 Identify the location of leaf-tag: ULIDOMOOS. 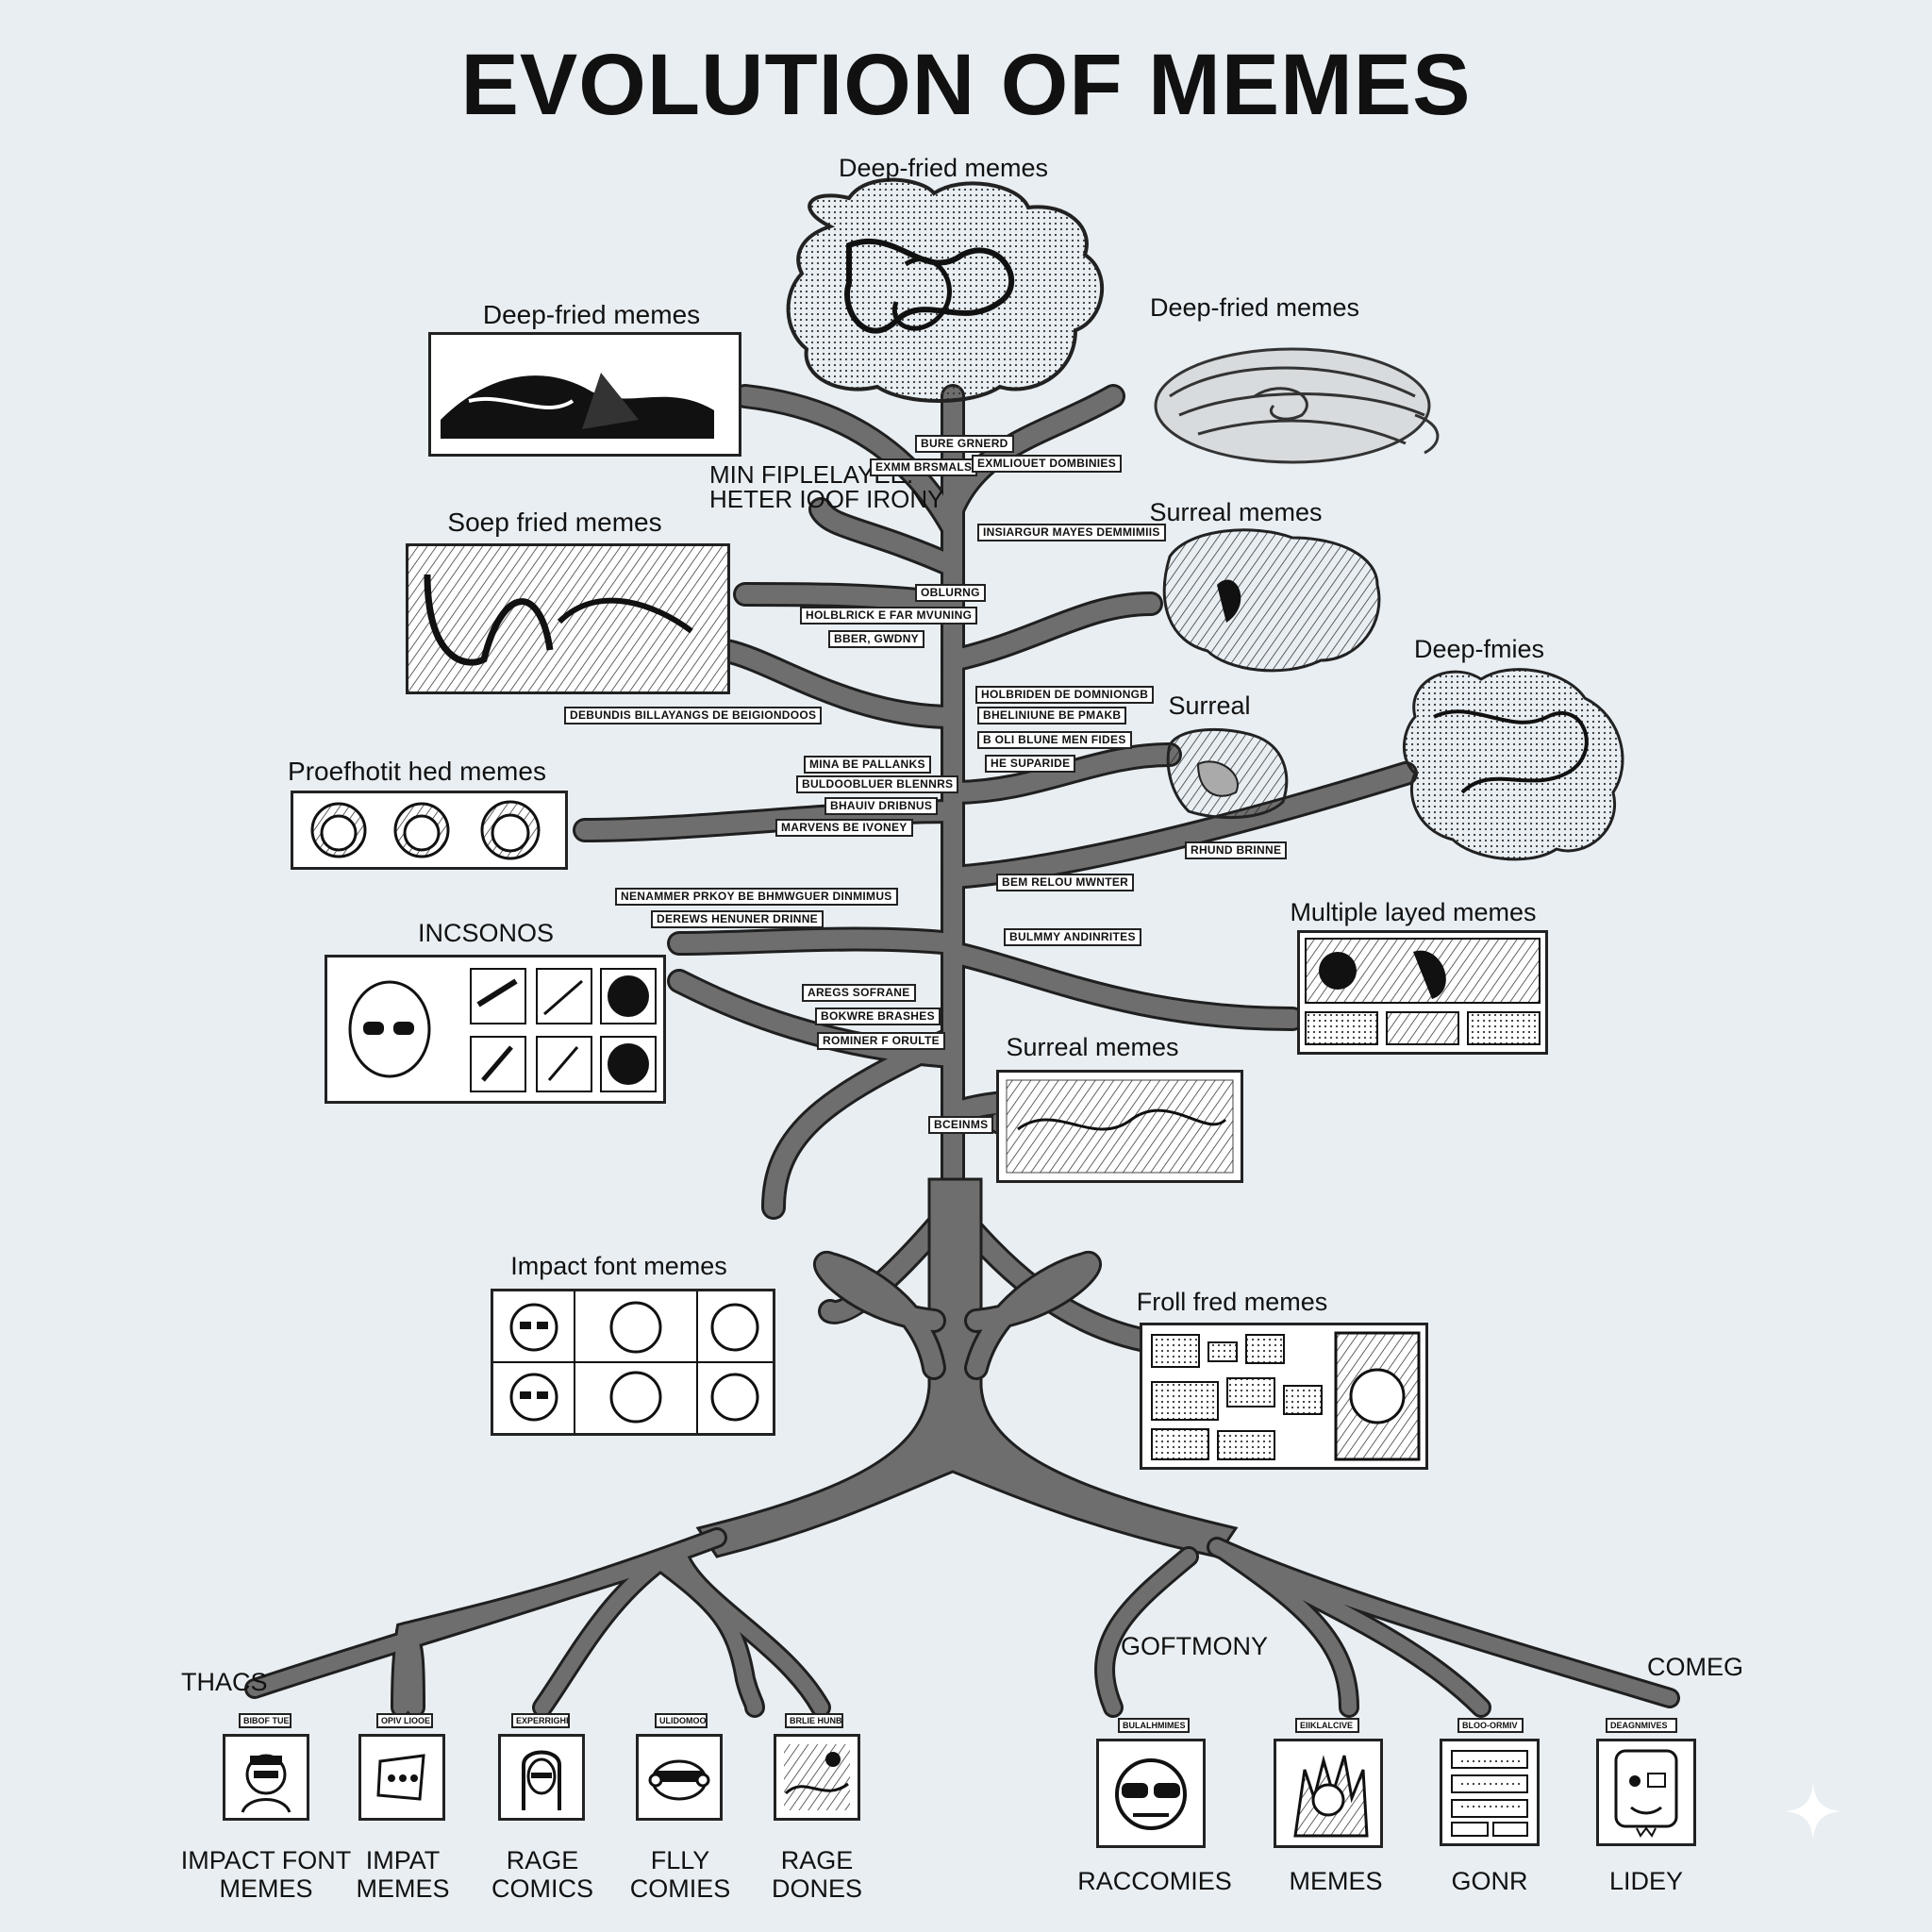
(681, 1721).